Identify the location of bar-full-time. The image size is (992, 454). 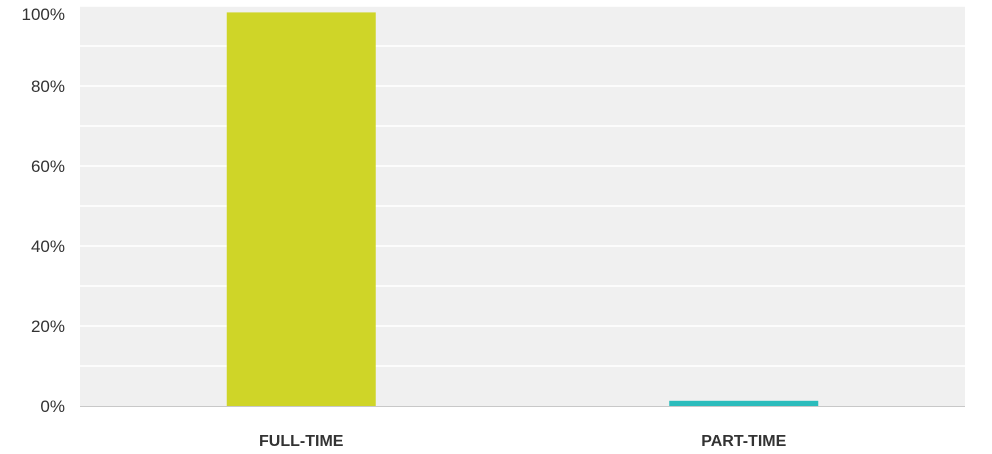
(301, 209).